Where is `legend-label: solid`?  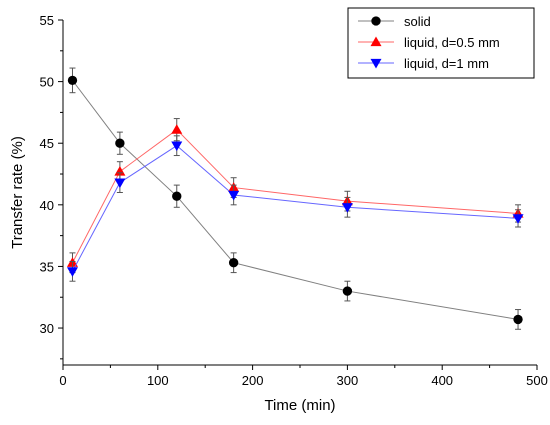 legend-label: solid is located at coordinates (417, 21).